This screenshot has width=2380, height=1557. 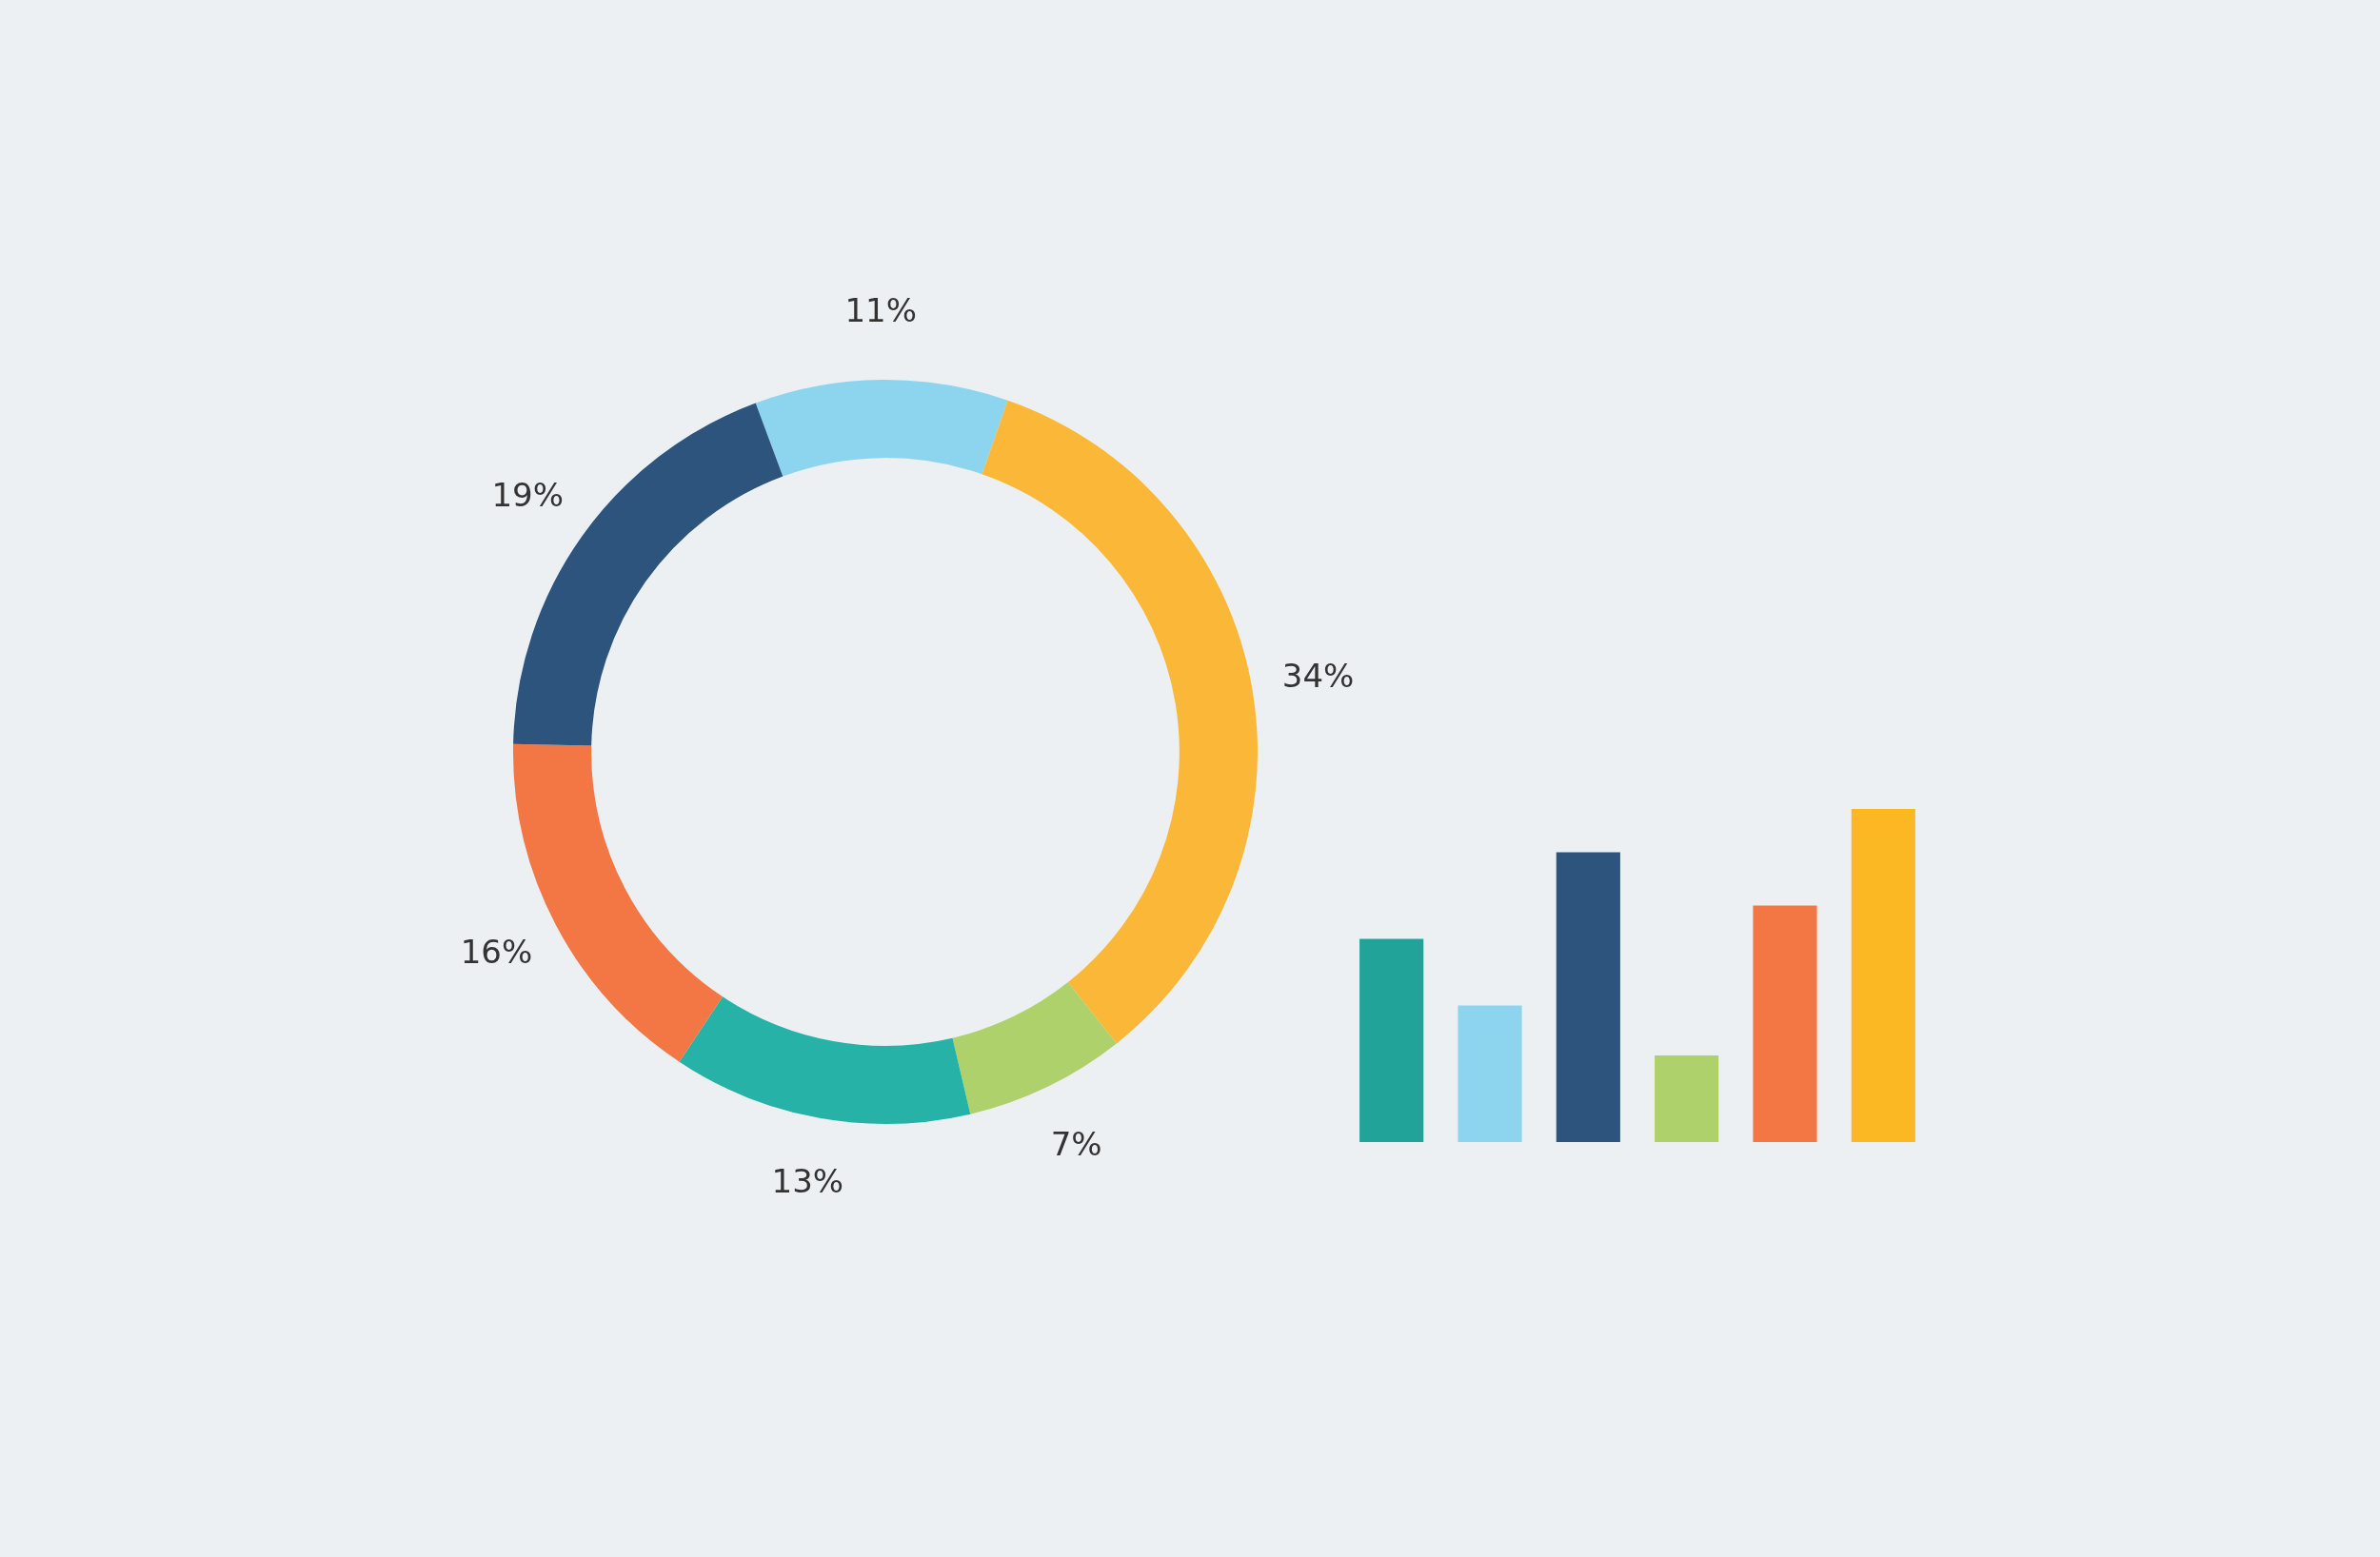 What do you see at coordinates (528, 494) in the screenshot?
I see `data-label: 19%` at bounding box center [528, 494].